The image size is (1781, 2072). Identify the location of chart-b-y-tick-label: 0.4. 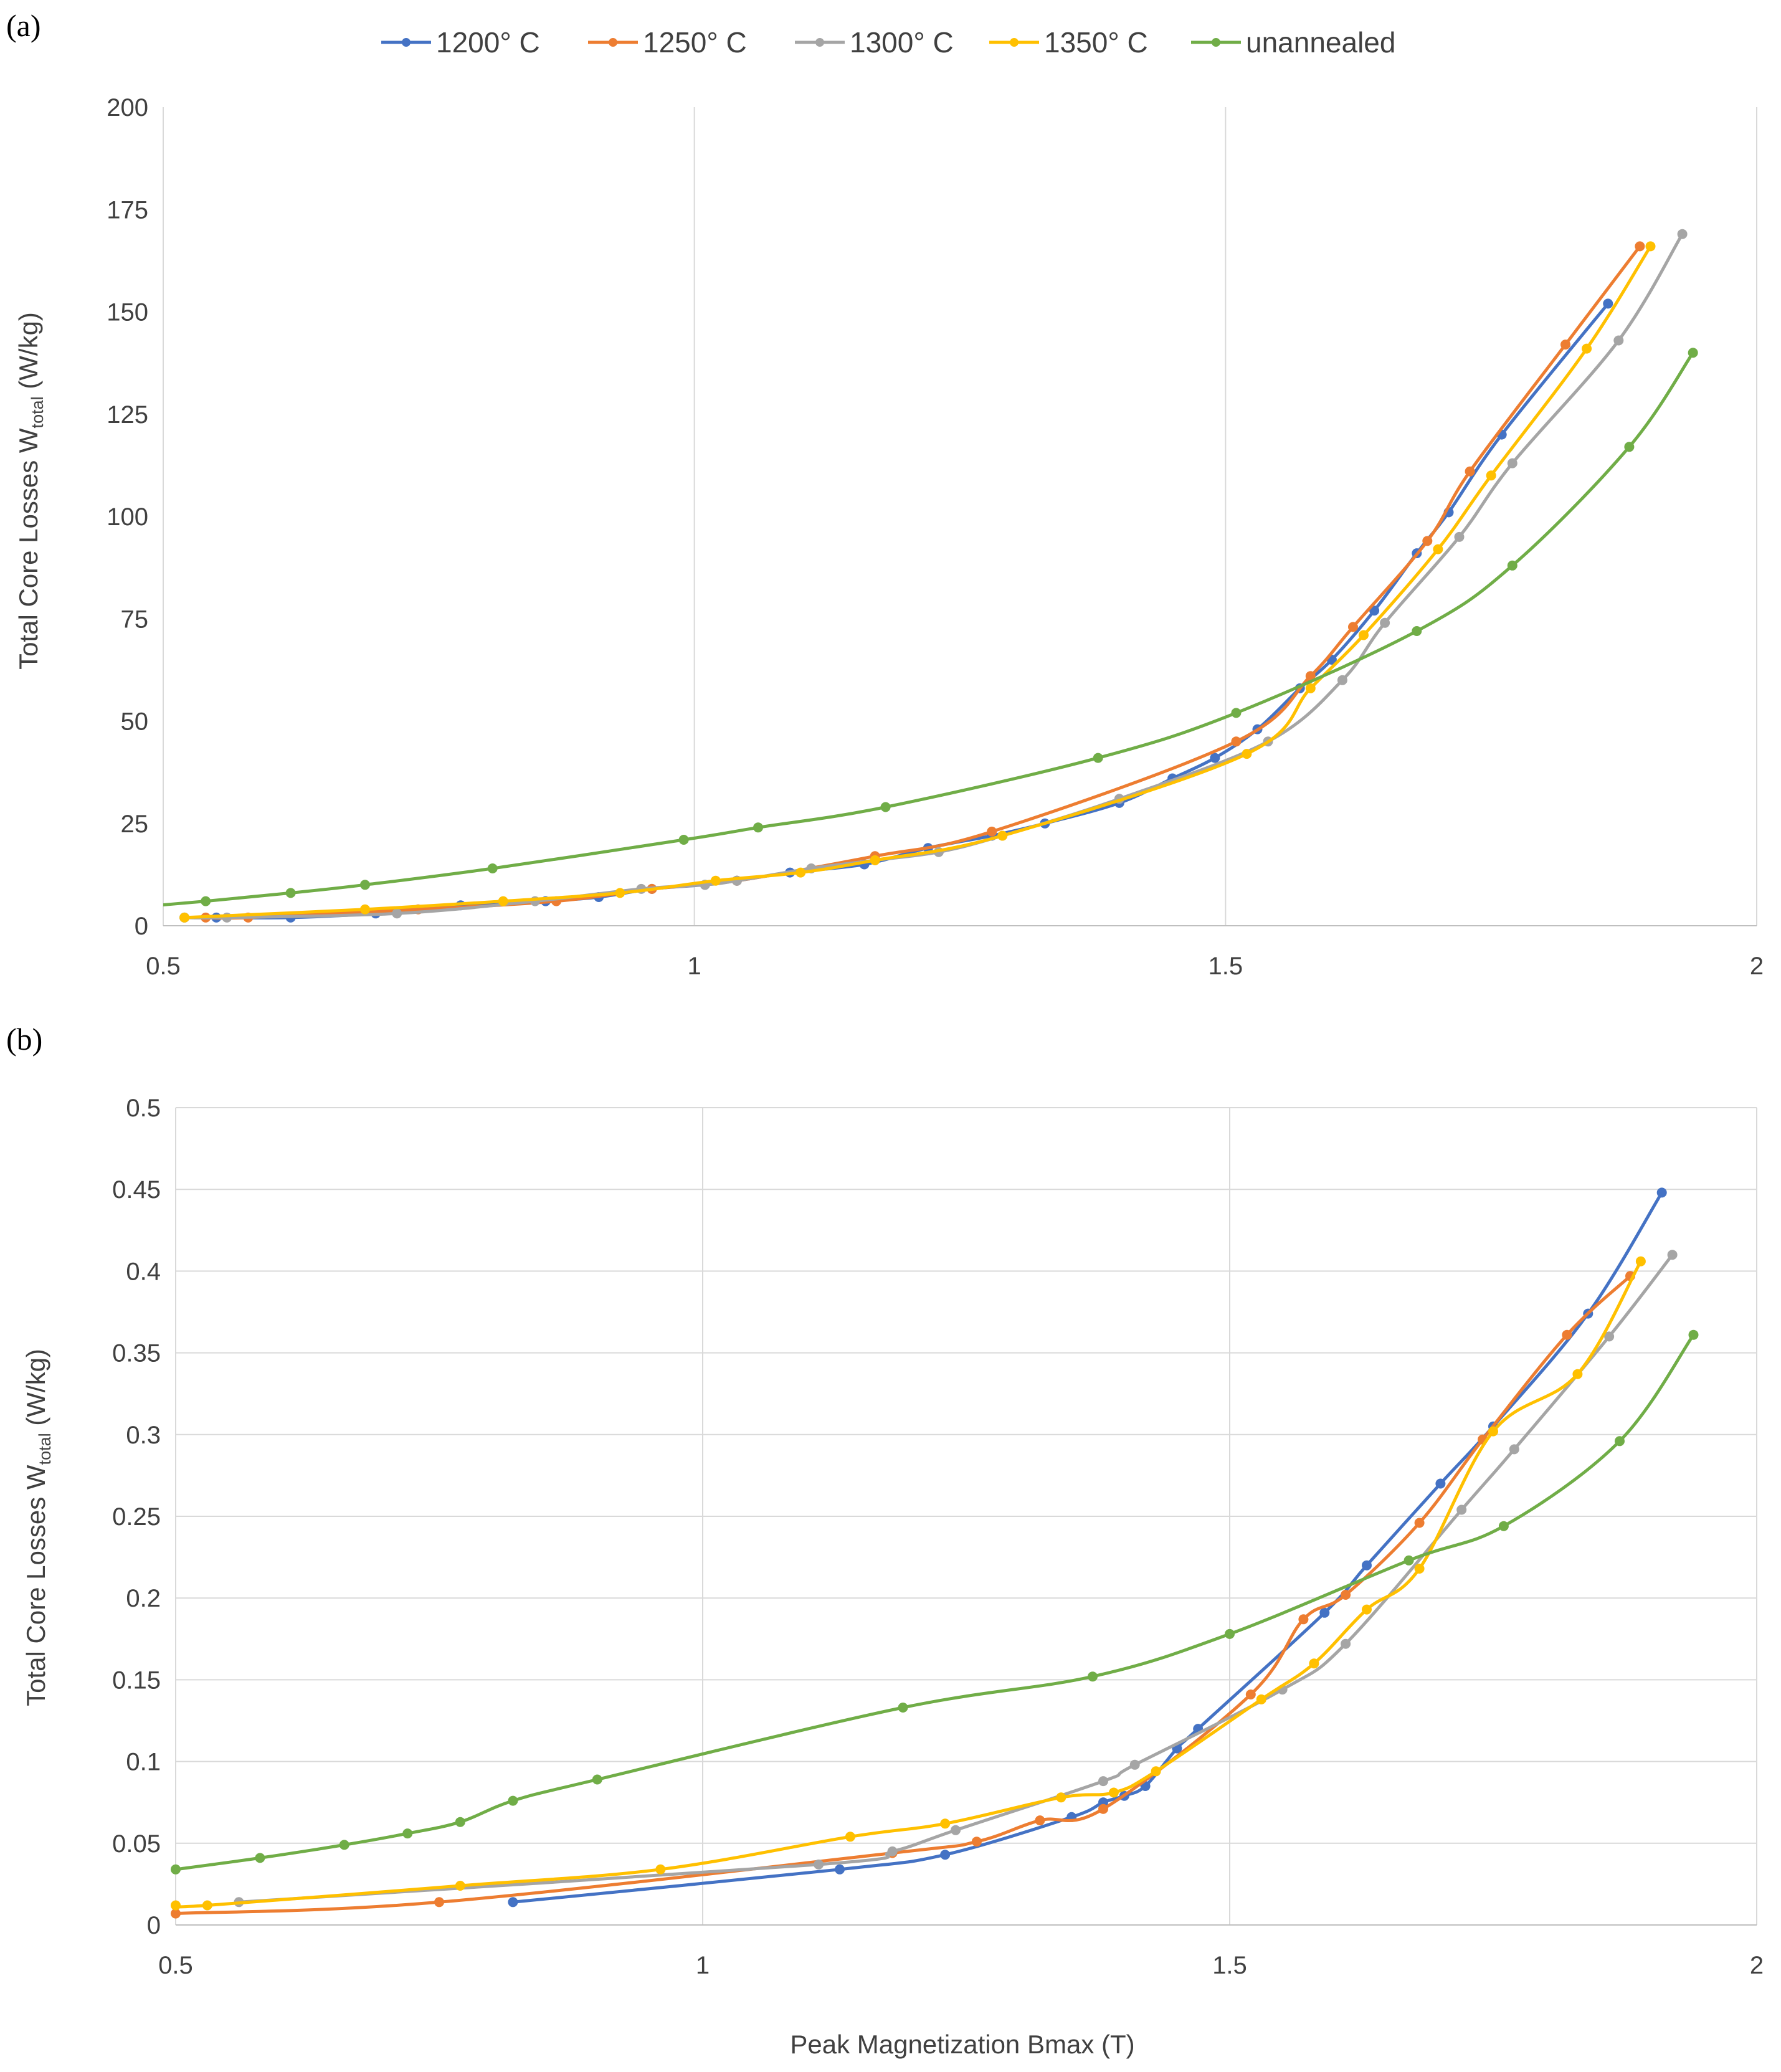
(143, 1271).